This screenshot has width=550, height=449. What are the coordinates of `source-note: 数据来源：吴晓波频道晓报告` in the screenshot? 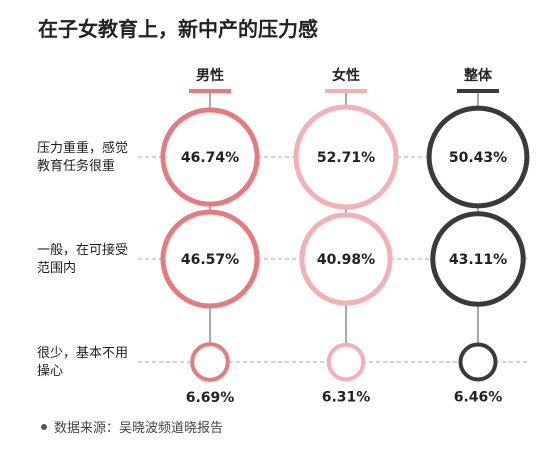 It's located at (132, 428).